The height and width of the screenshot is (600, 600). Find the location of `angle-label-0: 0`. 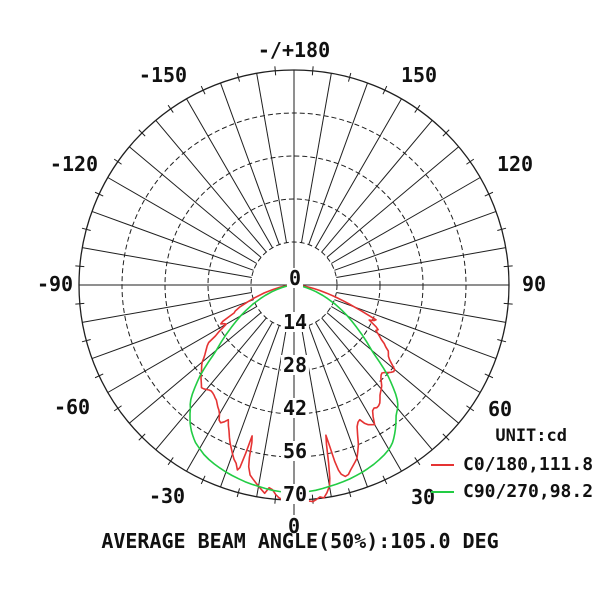

angle-label-0: 0 is located at coordinates (294, 526).